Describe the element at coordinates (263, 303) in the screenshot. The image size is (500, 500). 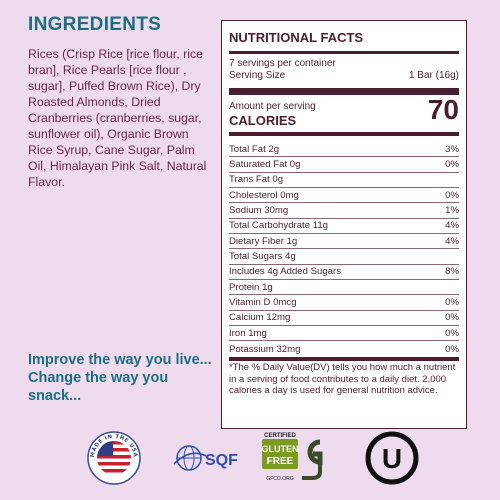
I see `nutrient-label: Vitamin D 0mcg` at that location.